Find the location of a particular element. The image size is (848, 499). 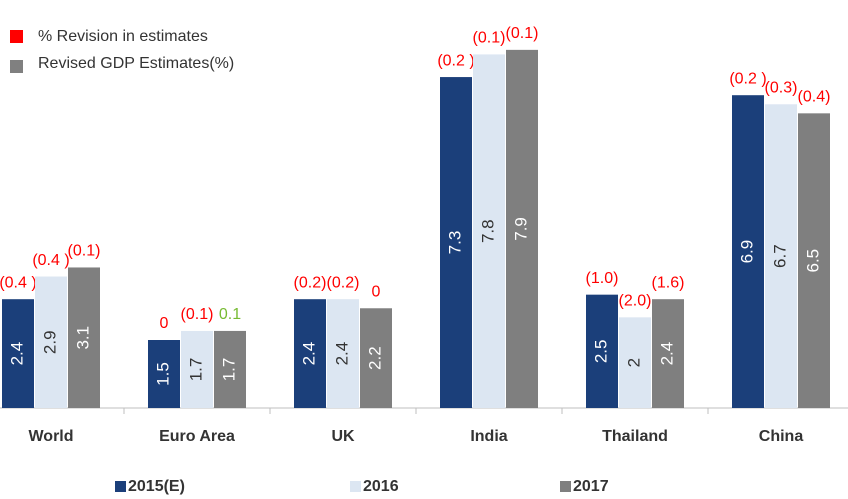

value-label: 3.1 is located at coordinates (82, 338).